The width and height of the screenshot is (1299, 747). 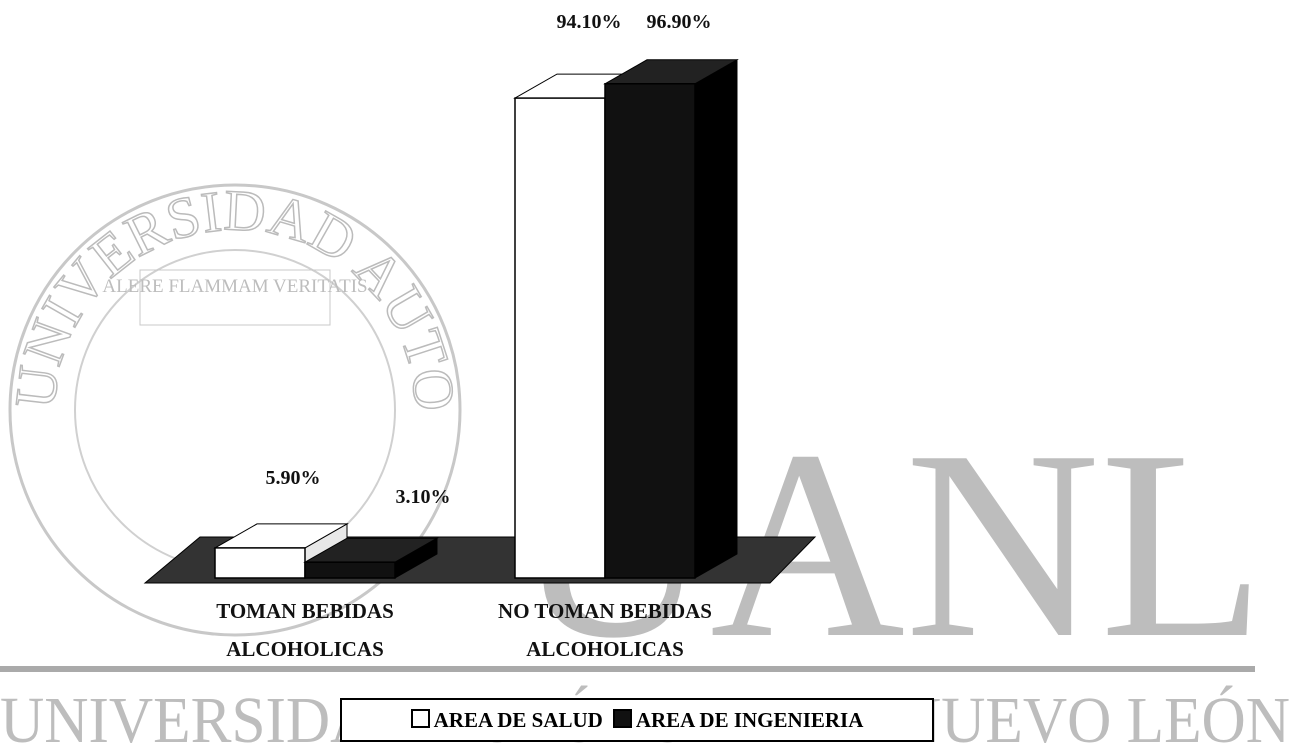 What do you see at coordinates (518, 719) in the screenshot?
I see `legend-label: AREA DE SALUD` at bounding box center [518, 719].